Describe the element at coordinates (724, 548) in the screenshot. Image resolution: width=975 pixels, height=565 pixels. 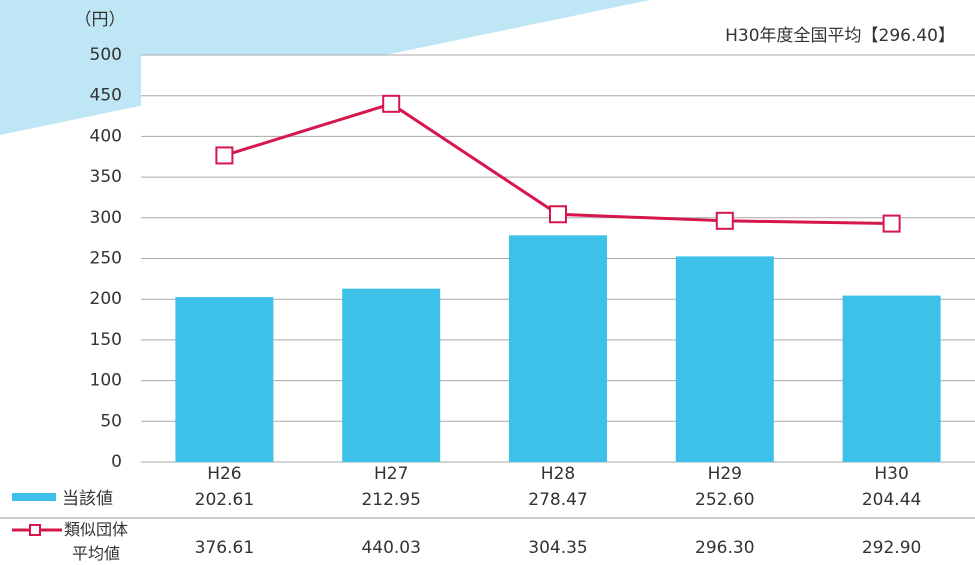
I see `value-label: 296.30` at that location.